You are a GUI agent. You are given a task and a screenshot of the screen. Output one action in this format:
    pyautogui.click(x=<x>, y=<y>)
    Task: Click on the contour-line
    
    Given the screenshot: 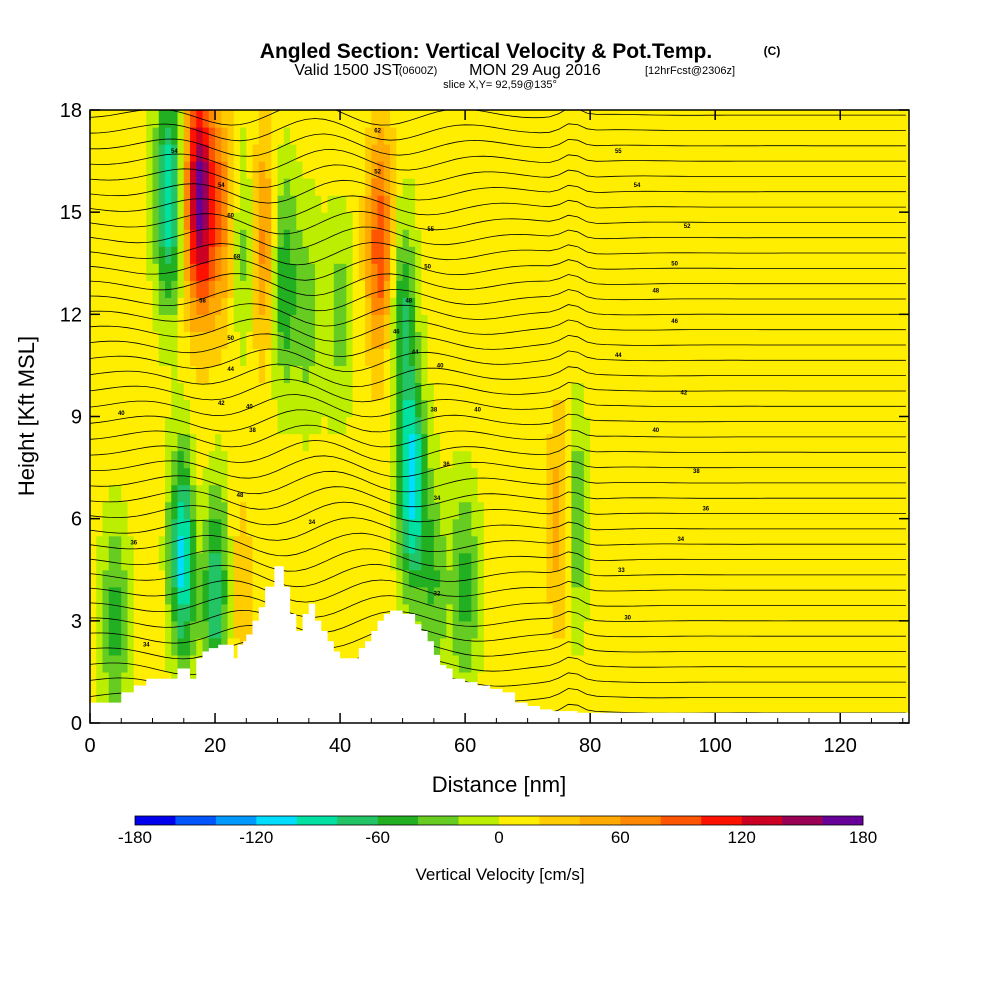 What is the action you would take?
    pyautogui.click(x=498, y=145)
    